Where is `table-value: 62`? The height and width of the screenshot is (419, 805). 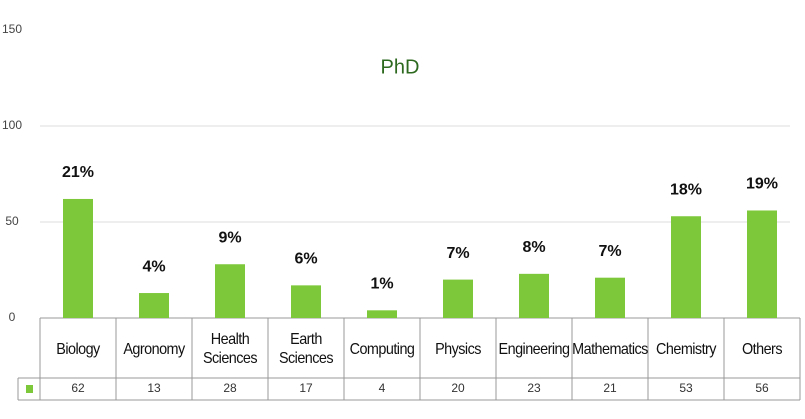
table-value: 62 is located at coordinates (78, 388).